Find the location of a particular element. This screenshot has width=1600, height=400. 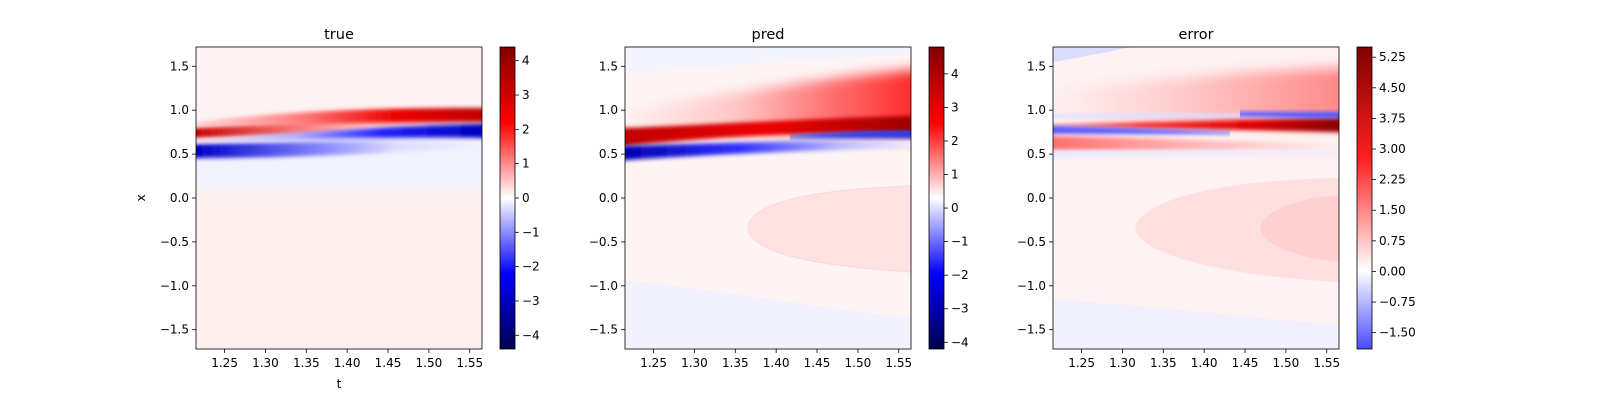

panel-title: true is located at coordinates (339, 35).